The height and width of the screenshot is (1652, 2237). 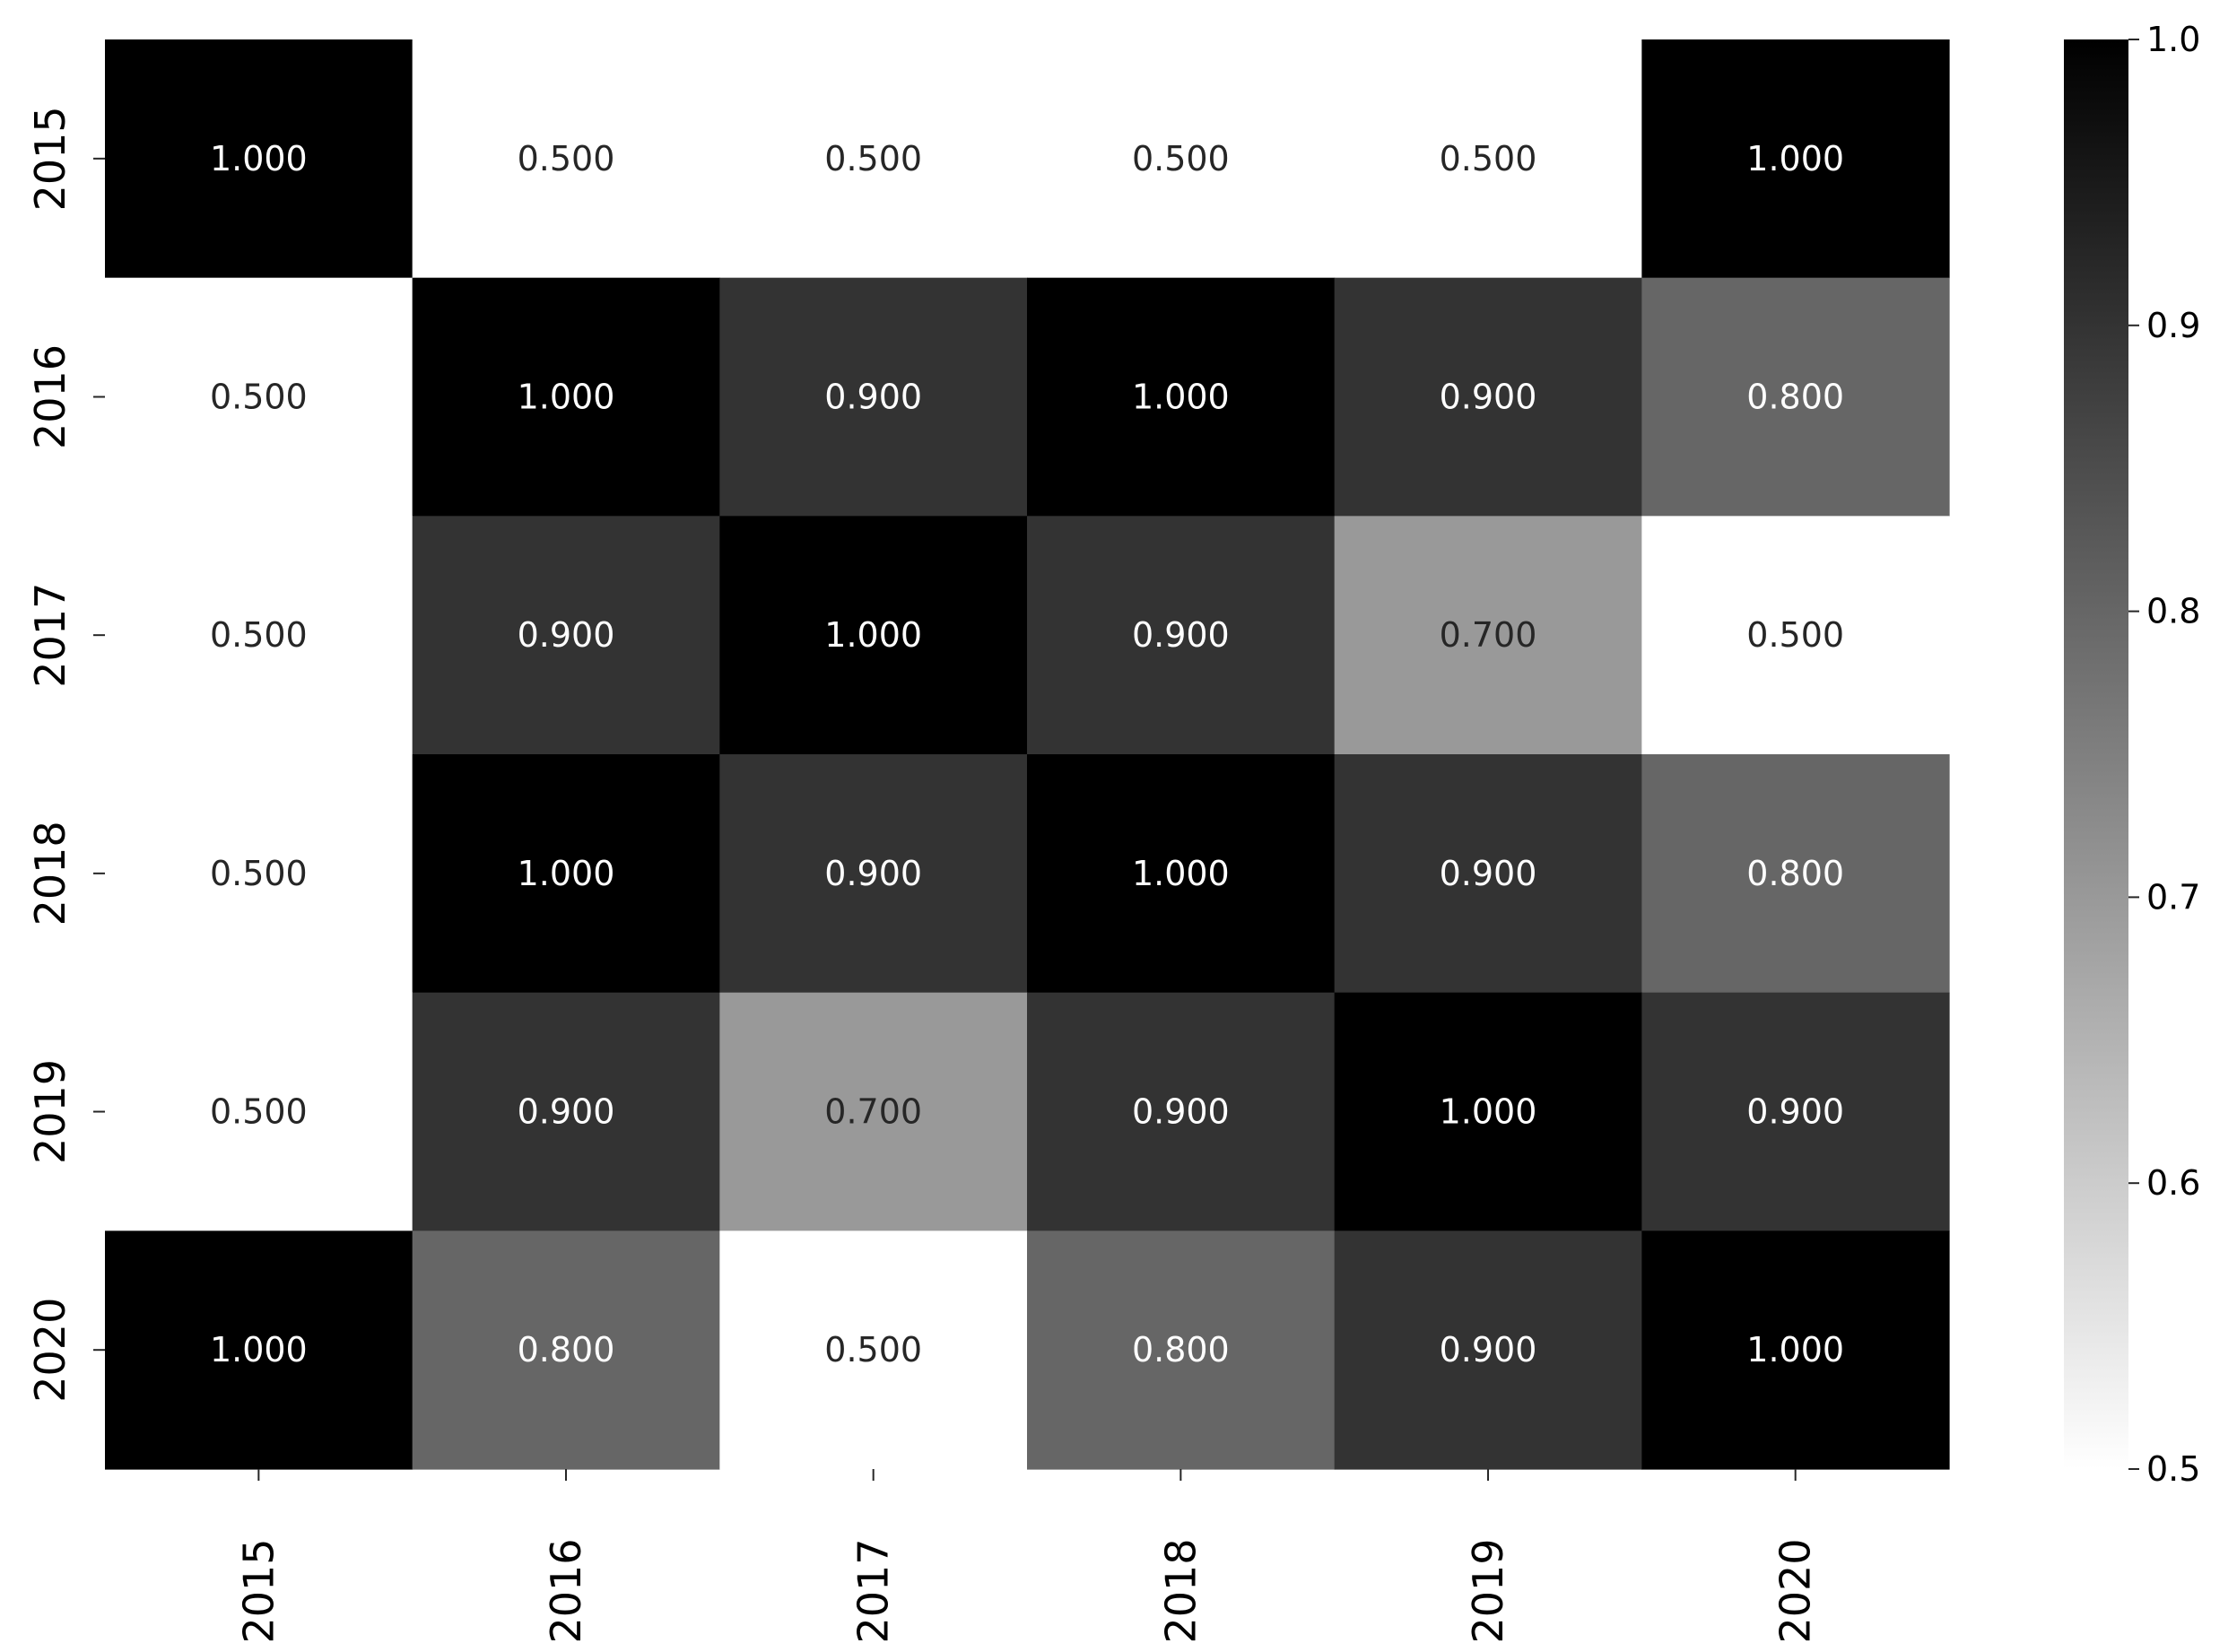 I want to click on cell-label-r1-c4: 0.900, so click(x=1488, y=397).